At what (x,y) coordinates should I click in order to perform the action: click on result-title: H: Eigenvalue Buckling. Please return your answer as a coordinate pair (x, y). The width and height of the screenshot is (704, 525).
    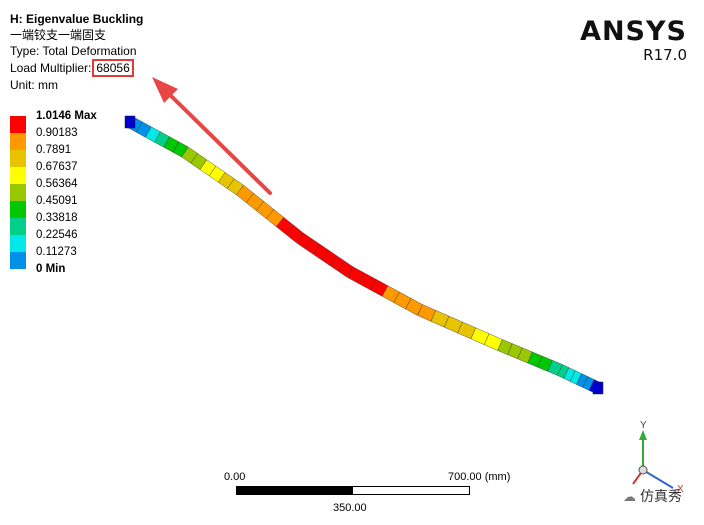
    Looking at the image, I should click on (77, 19).